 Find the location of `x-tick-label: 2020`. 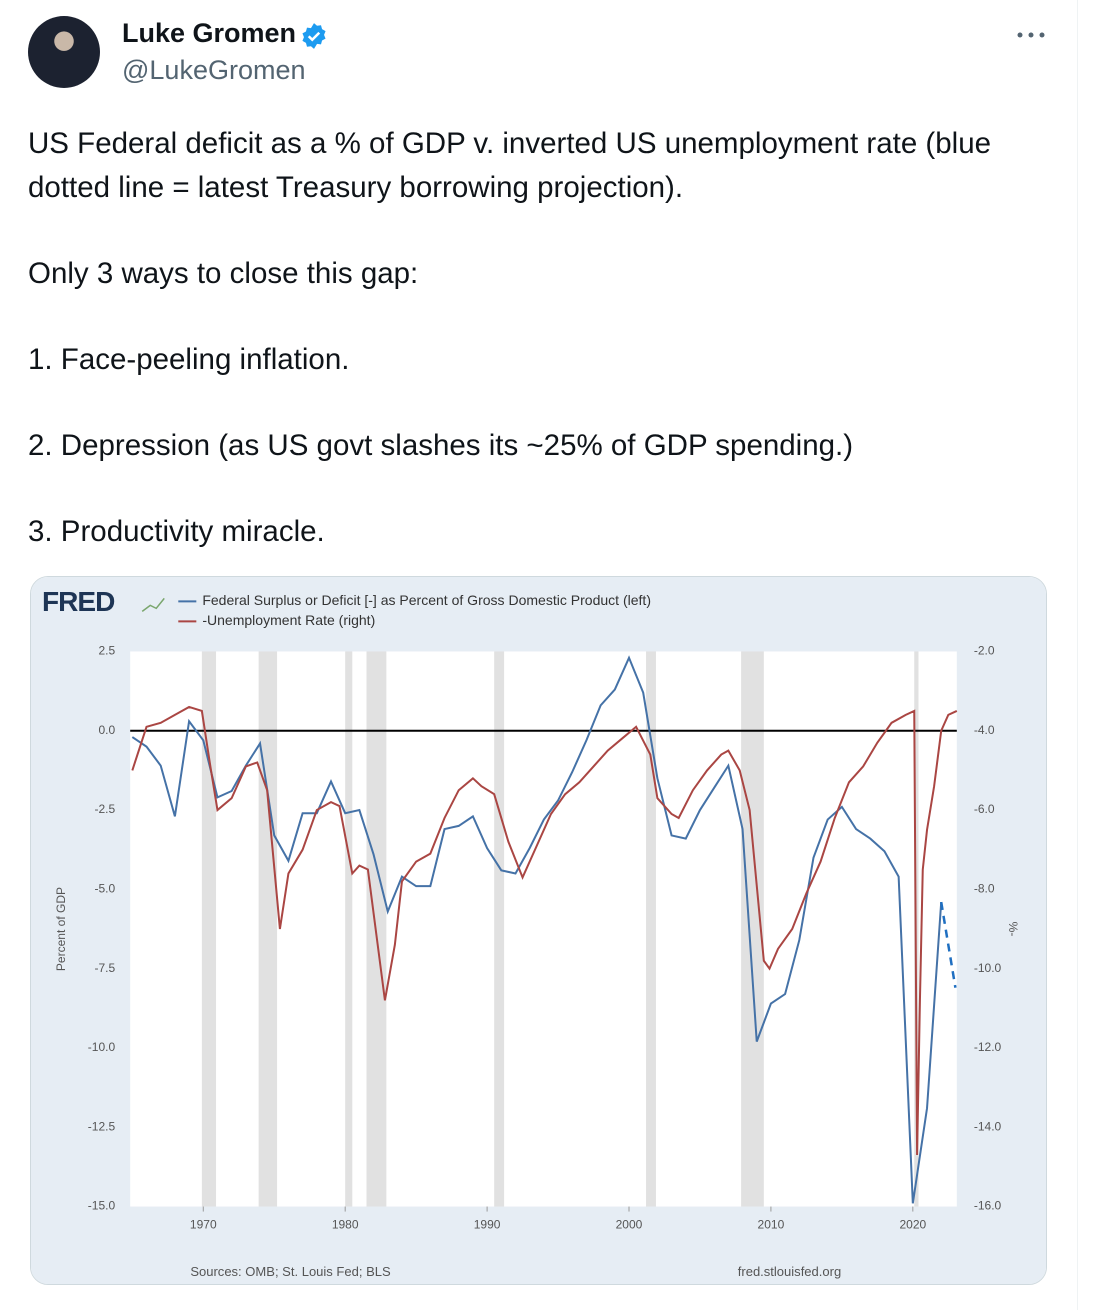

x-tick-label: 2020 is located at coordinates (912, 1225).